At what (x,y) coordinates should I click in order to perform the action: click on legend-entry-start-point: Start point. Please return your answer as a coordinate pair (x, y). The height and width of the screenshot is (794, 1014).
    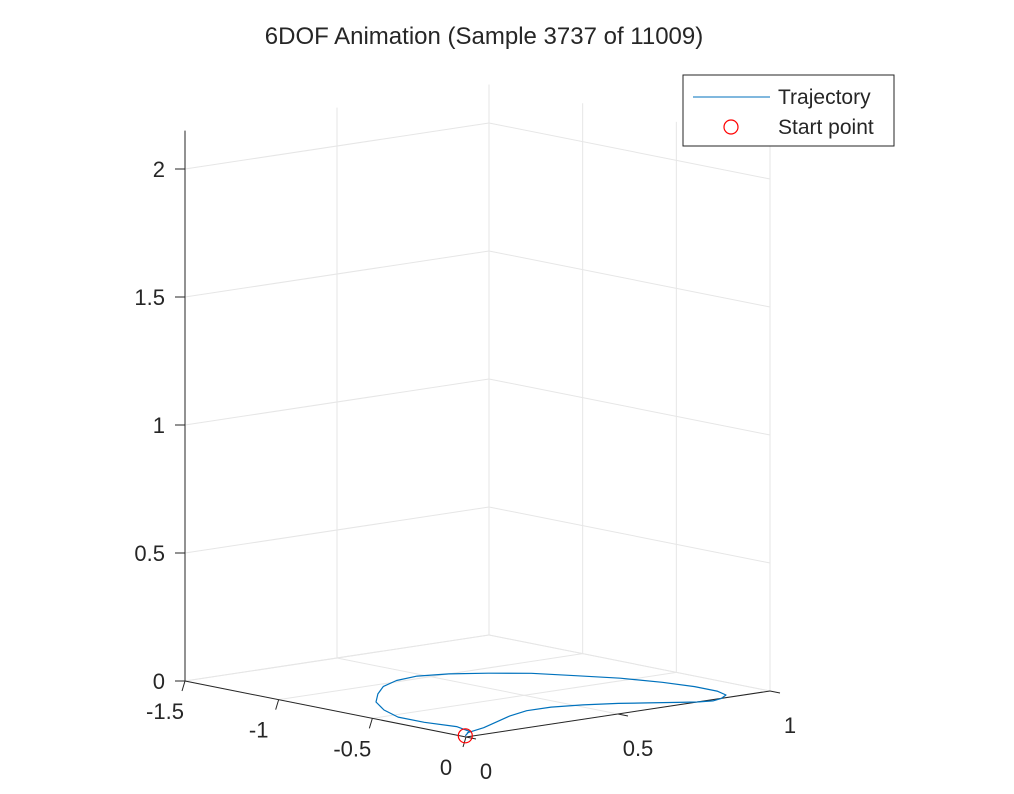
    Looking at the image, I should click on (826, 127).